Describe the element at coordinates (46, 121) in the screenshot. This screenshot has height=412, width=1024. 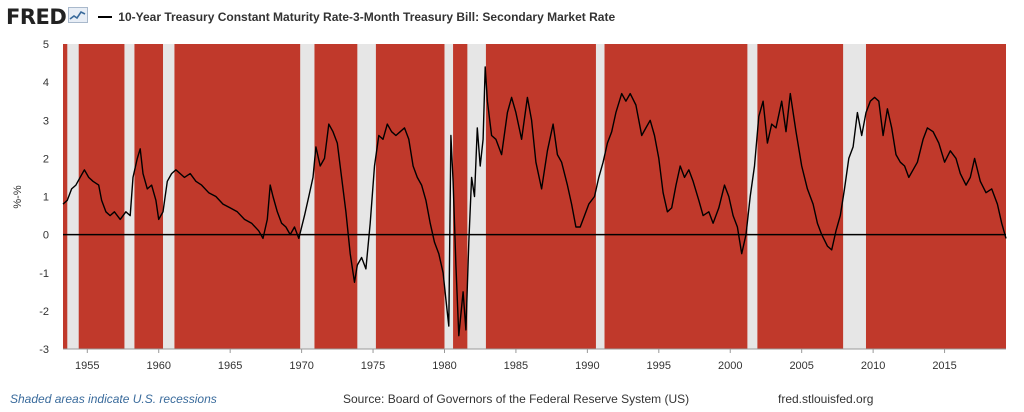
I see `y-tick-label: 3` at that location.